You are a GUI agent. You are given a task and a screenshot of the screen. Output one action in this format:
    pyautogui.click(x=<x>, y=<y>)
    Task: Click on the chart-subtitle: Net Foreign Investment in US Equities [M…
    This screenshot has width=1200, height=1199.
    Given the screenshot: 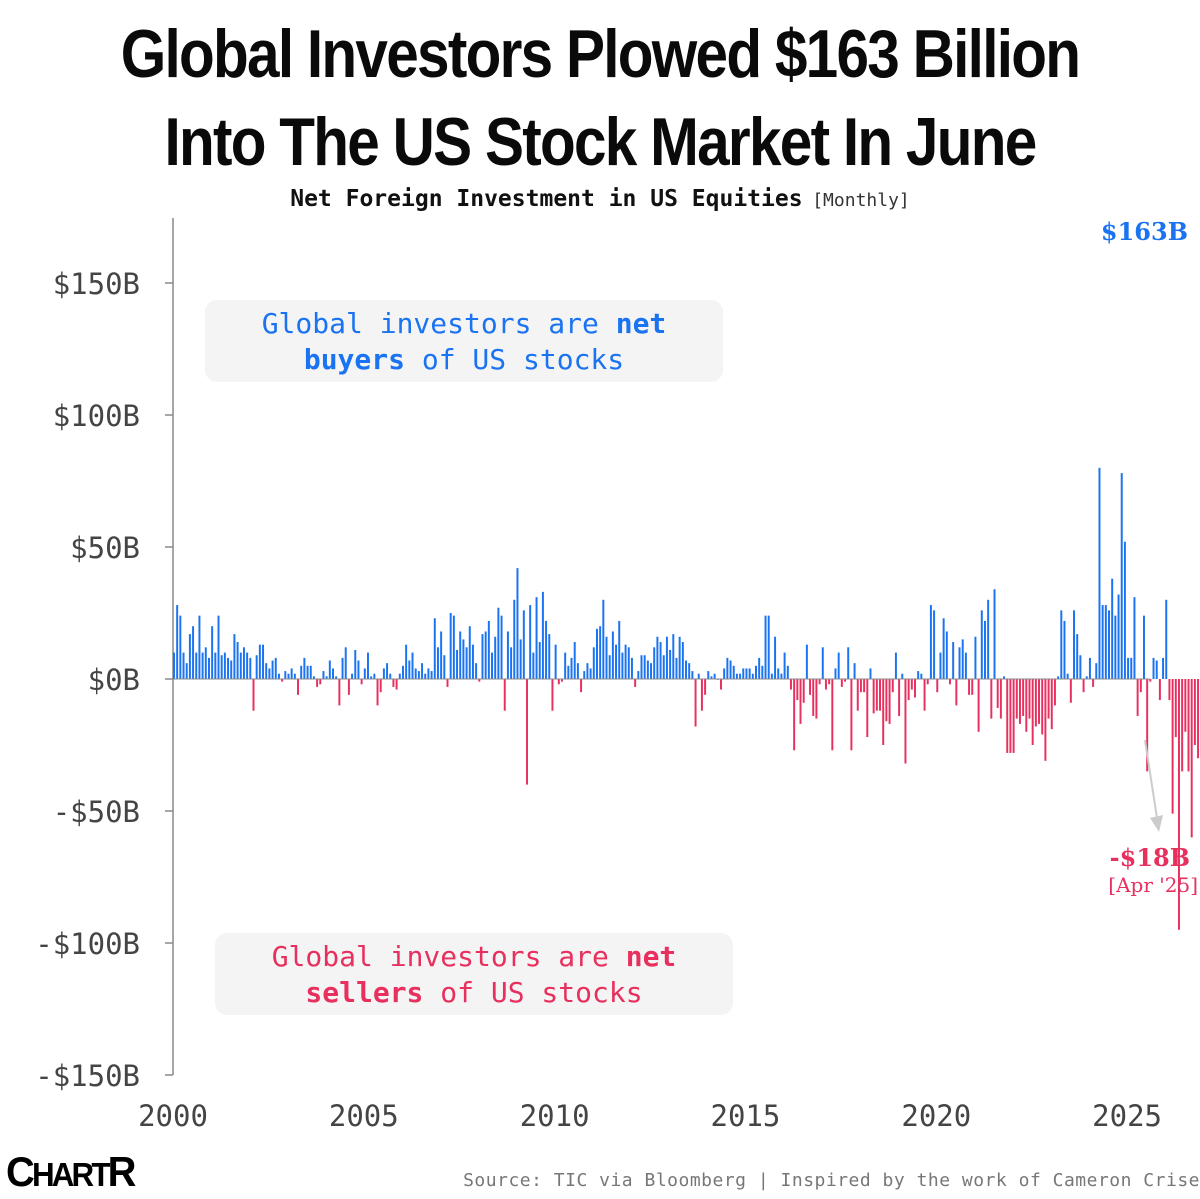 What is the action you would take?
    pyautogui.click(x=600, y=199)
    